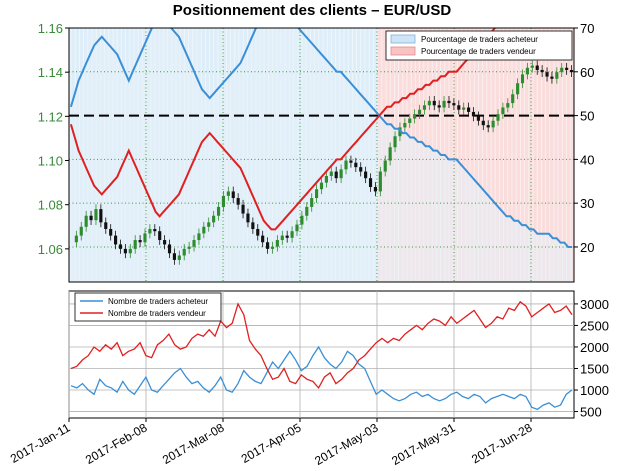  Describe the element at coordinates (587, 116) in the screenshot. I see `percentage-tick-label: 50` at that location.